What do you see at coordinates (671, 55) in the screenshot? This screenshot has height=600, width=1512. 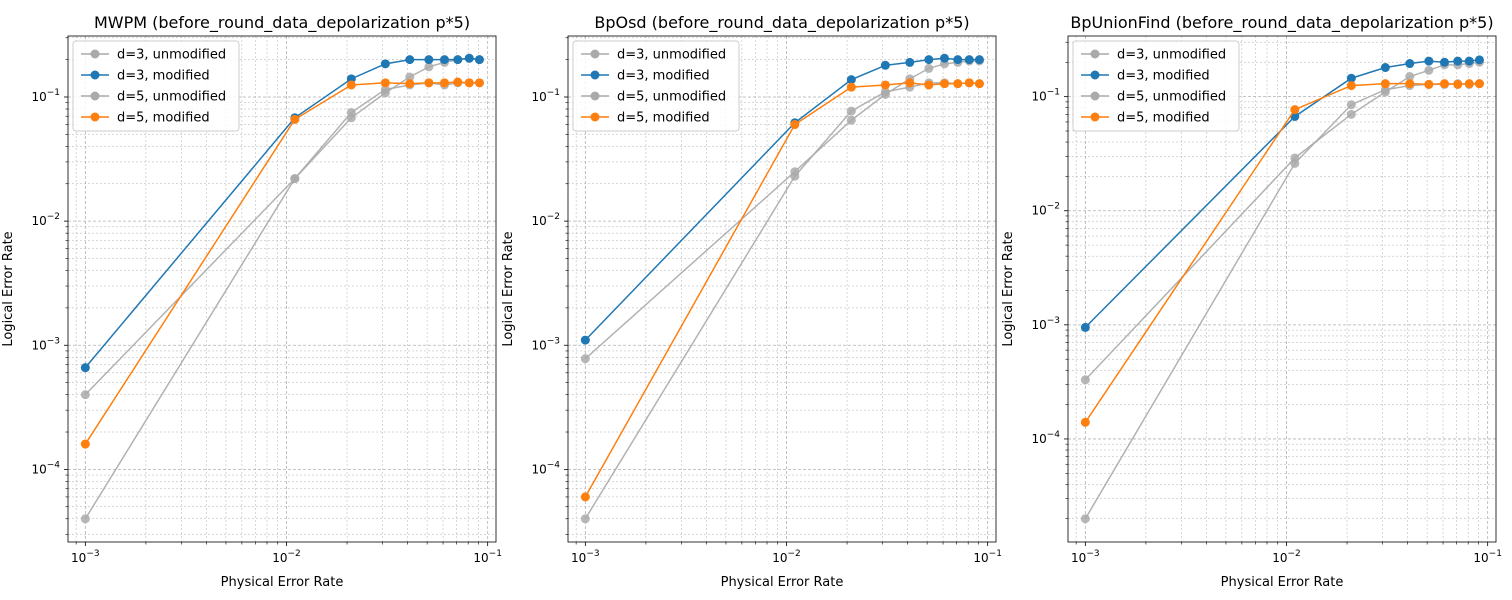 I see `legend-label: d=3, unmodified` at bounding box center [671, 55].